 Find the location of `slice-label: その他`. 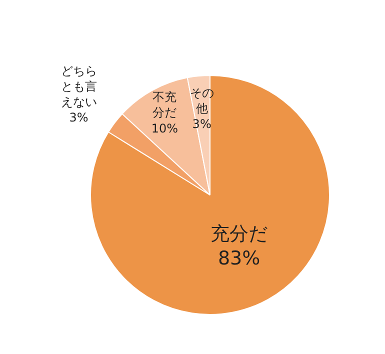

slice-label: その他 is located at coordinates (202, 101).